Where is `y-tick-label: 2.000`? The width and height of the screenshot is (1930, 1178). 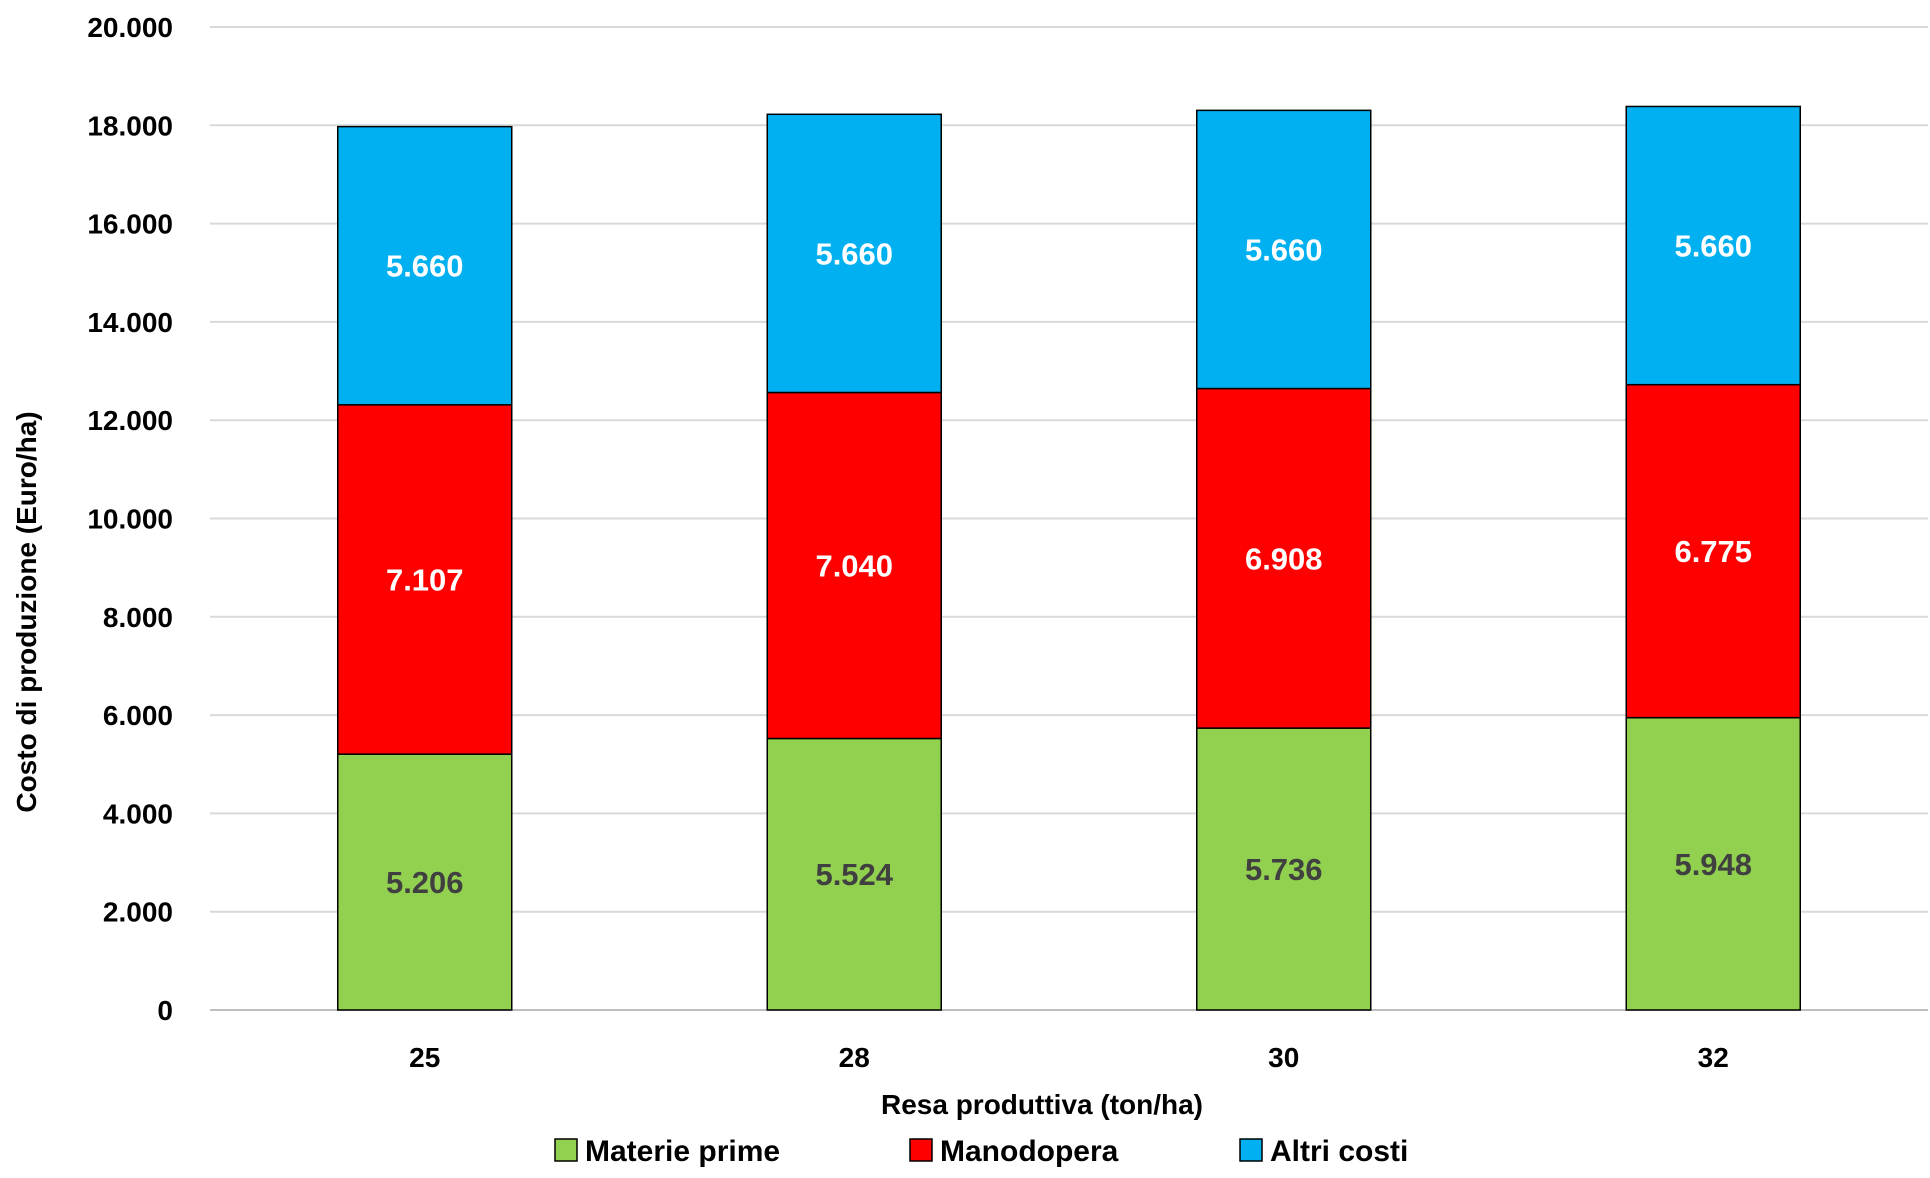
y-tick-label: 2.000 is located at coordinates (138, 912).